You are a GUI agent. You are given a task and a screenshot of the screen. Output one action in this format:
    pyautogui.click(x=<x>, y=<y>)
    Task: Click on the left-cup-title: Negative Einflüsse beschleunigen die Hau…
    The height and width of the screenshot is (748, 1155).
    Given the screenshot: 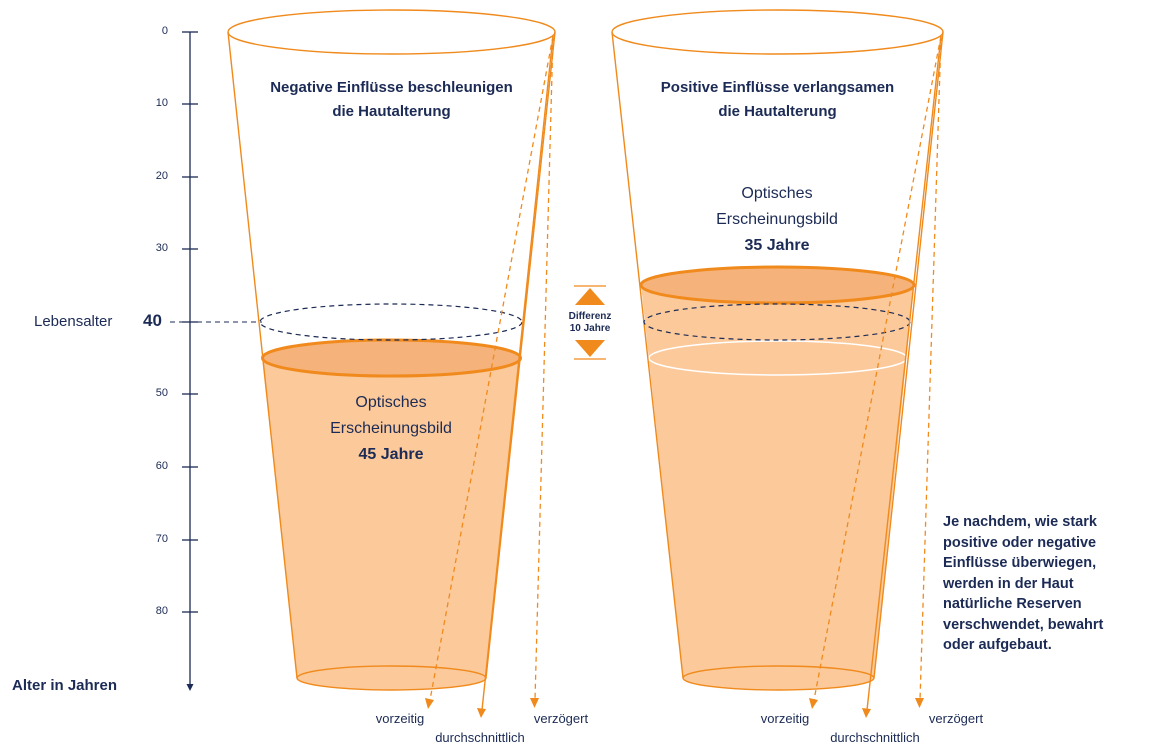 What is the action you would take?
    pyautogui.click(x=391, y=100)
    